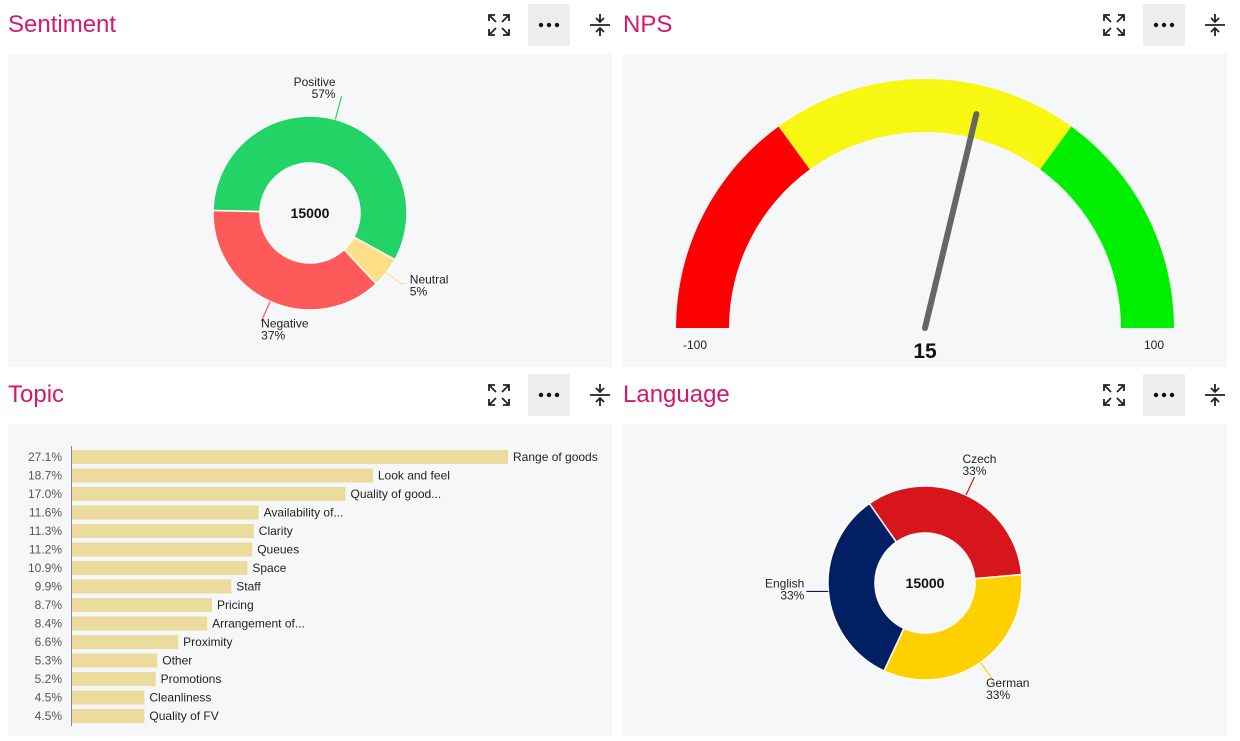 This screenshot has height=741, width=1240. Describe the element at coordinates (295, 260) in the screenshot. I see `slice-negative` at that location.